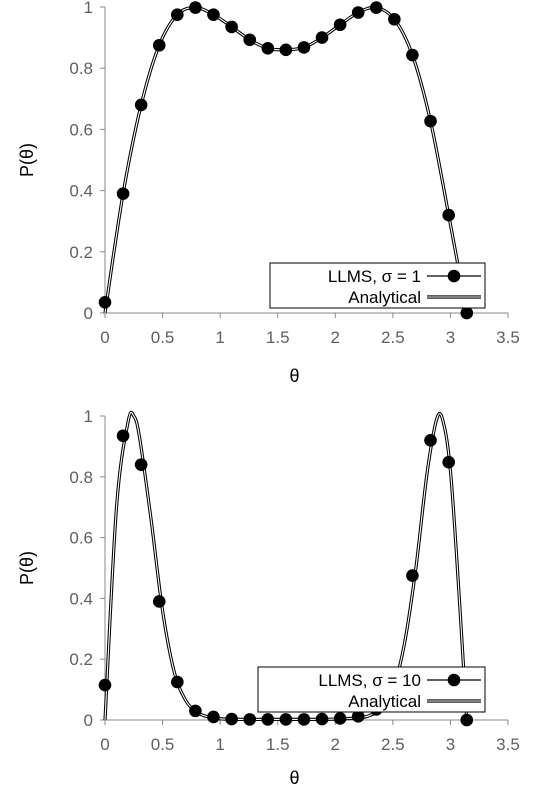 This screenshot has width=537, height=793. Describe the element at coordinates (374, 276) in the screenshot. I see `legend-label-llms: LLMS, σ = 1` at that location.